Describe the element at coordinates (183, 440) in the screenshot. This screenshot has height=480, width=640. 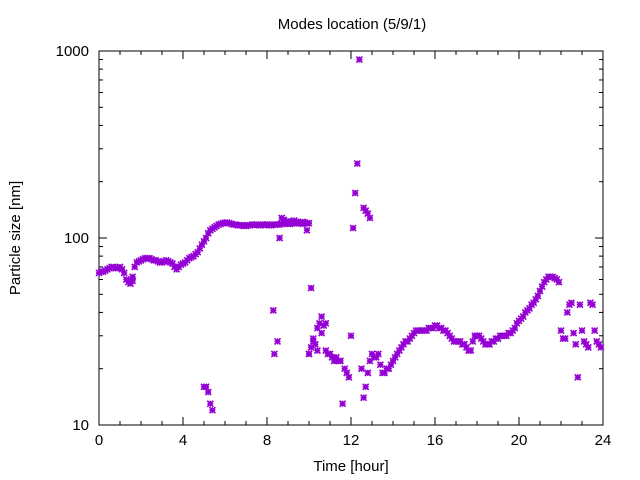
I see `x-tick-label: 4` at that location.